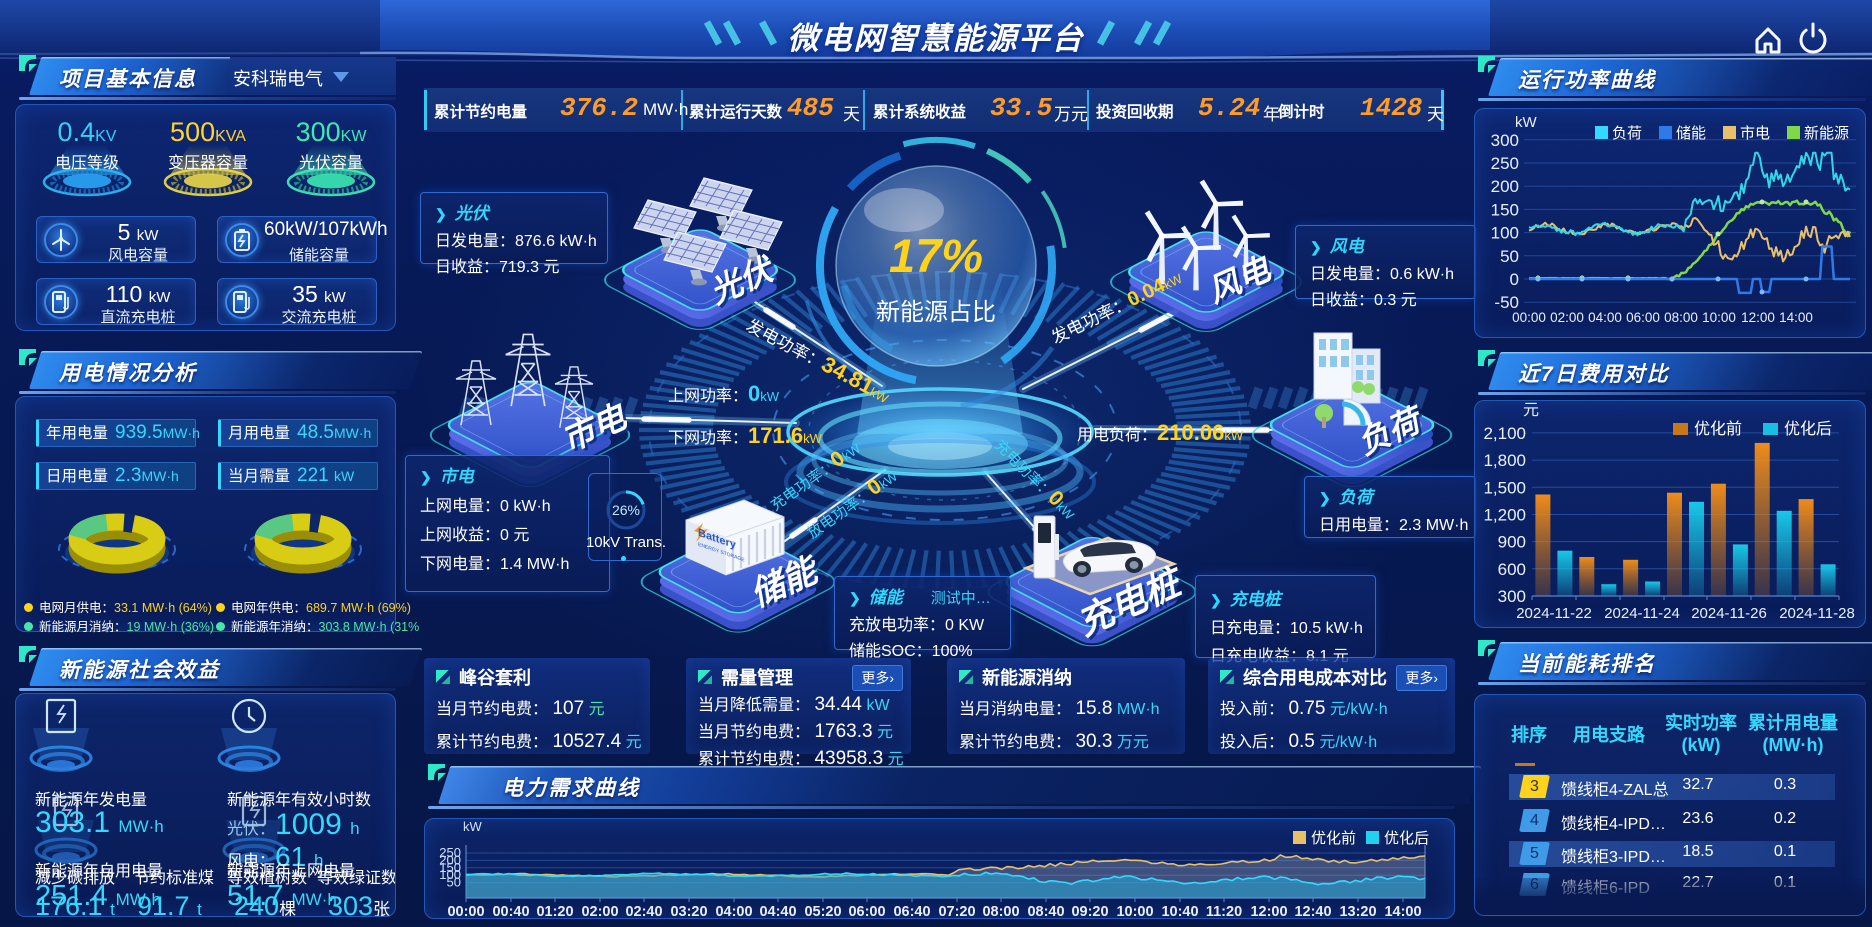 The height and width of the screenshot is (927, 1872). What do you see at coordinates (1504, 433) in the screenshot?
I see `svg-text: 2,100` at bounding box center [1504, 433].